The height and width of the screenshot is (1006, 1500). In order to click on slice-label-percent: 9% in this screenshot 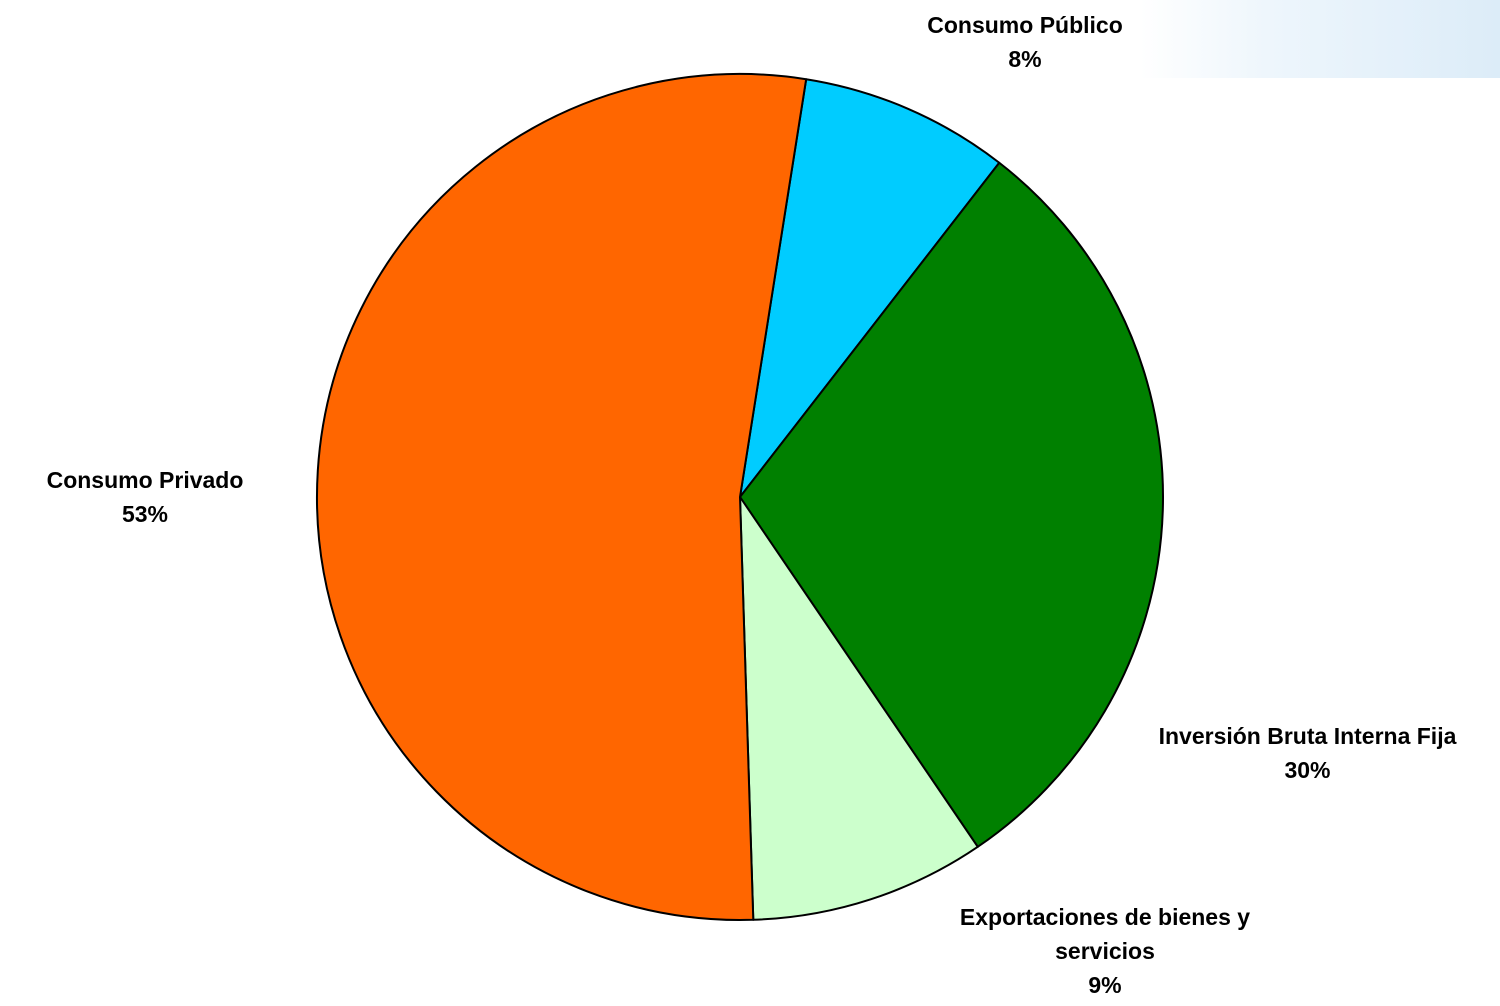, I will do `click(1105, 985)`.